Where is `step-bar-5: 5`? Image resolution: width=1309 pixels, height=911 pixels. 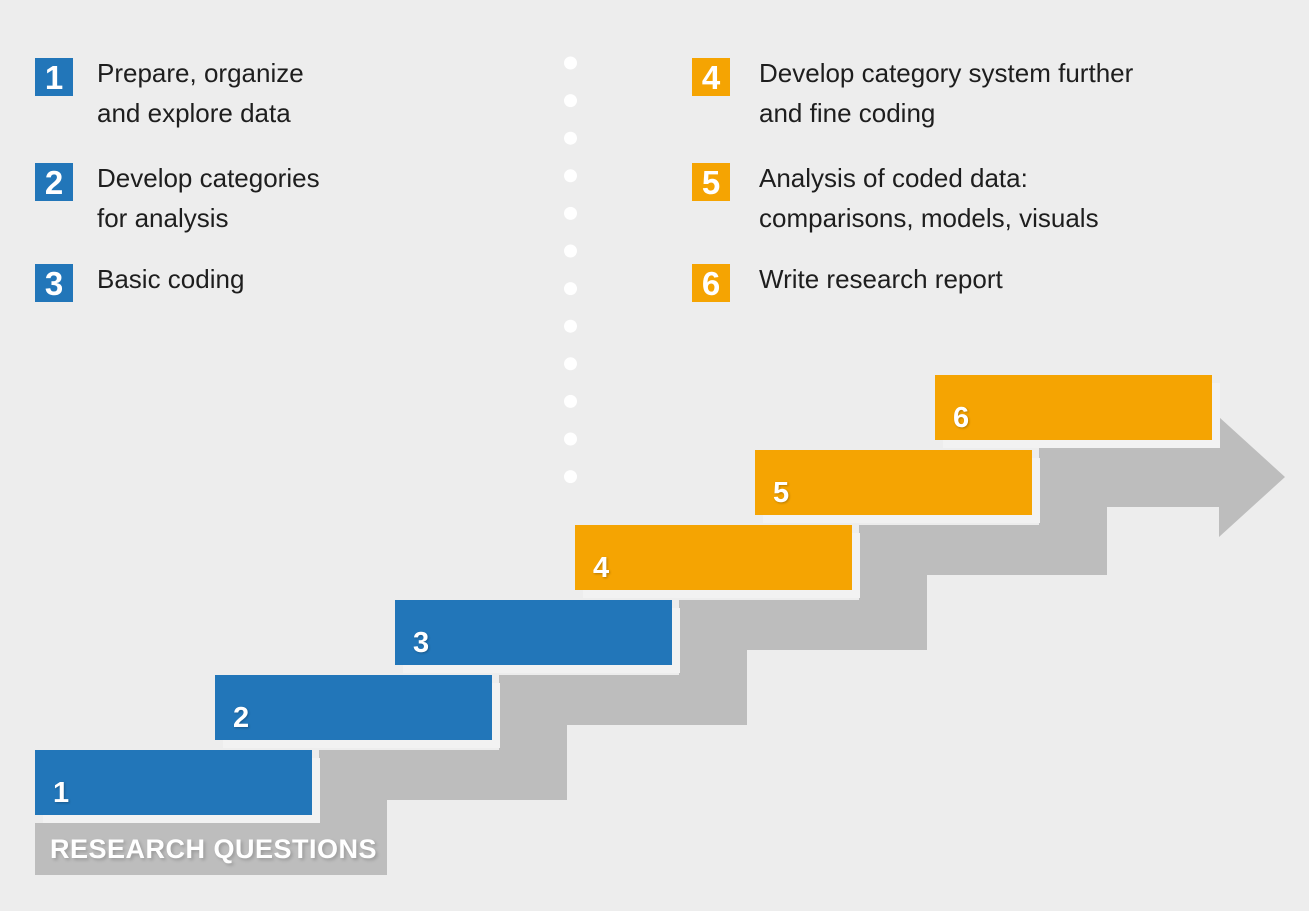 step-bar-5: 5 is located at coordinates (893, 482).